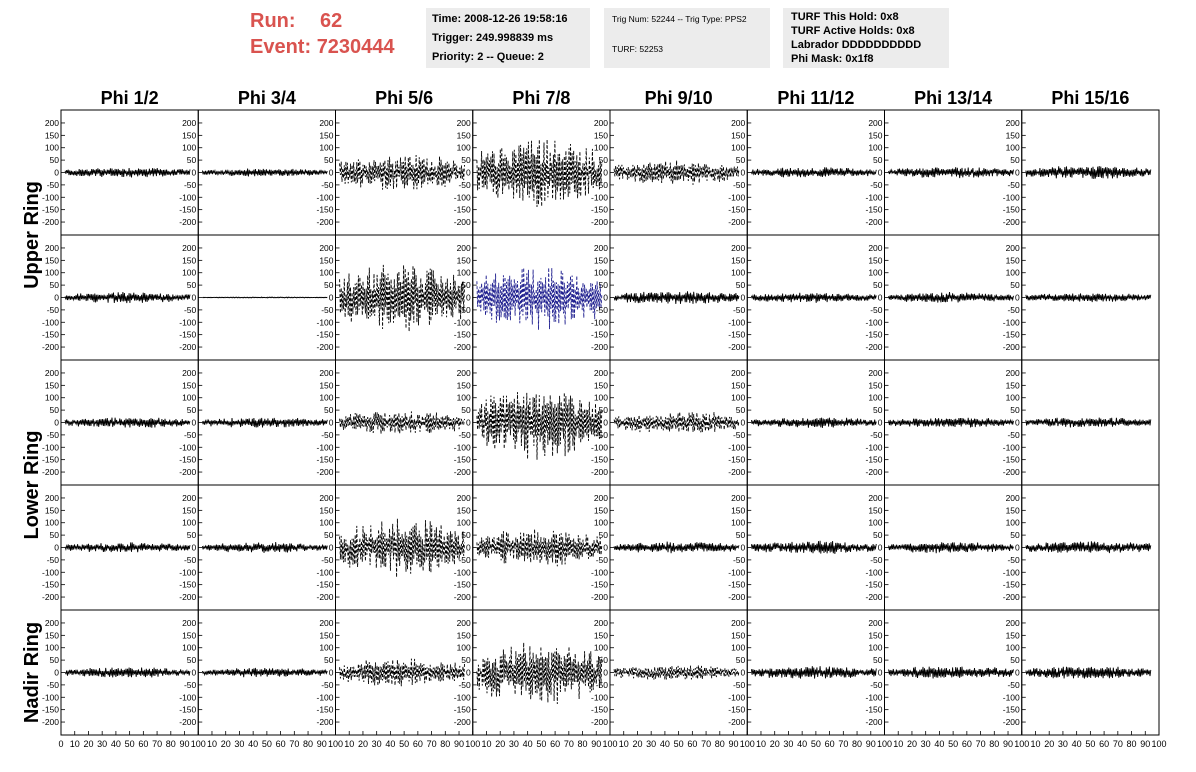 The height and width of the screenshot is (772, 1196). I want to click on y-tick-label-r3-c1-0: 200, so click(52, 373).